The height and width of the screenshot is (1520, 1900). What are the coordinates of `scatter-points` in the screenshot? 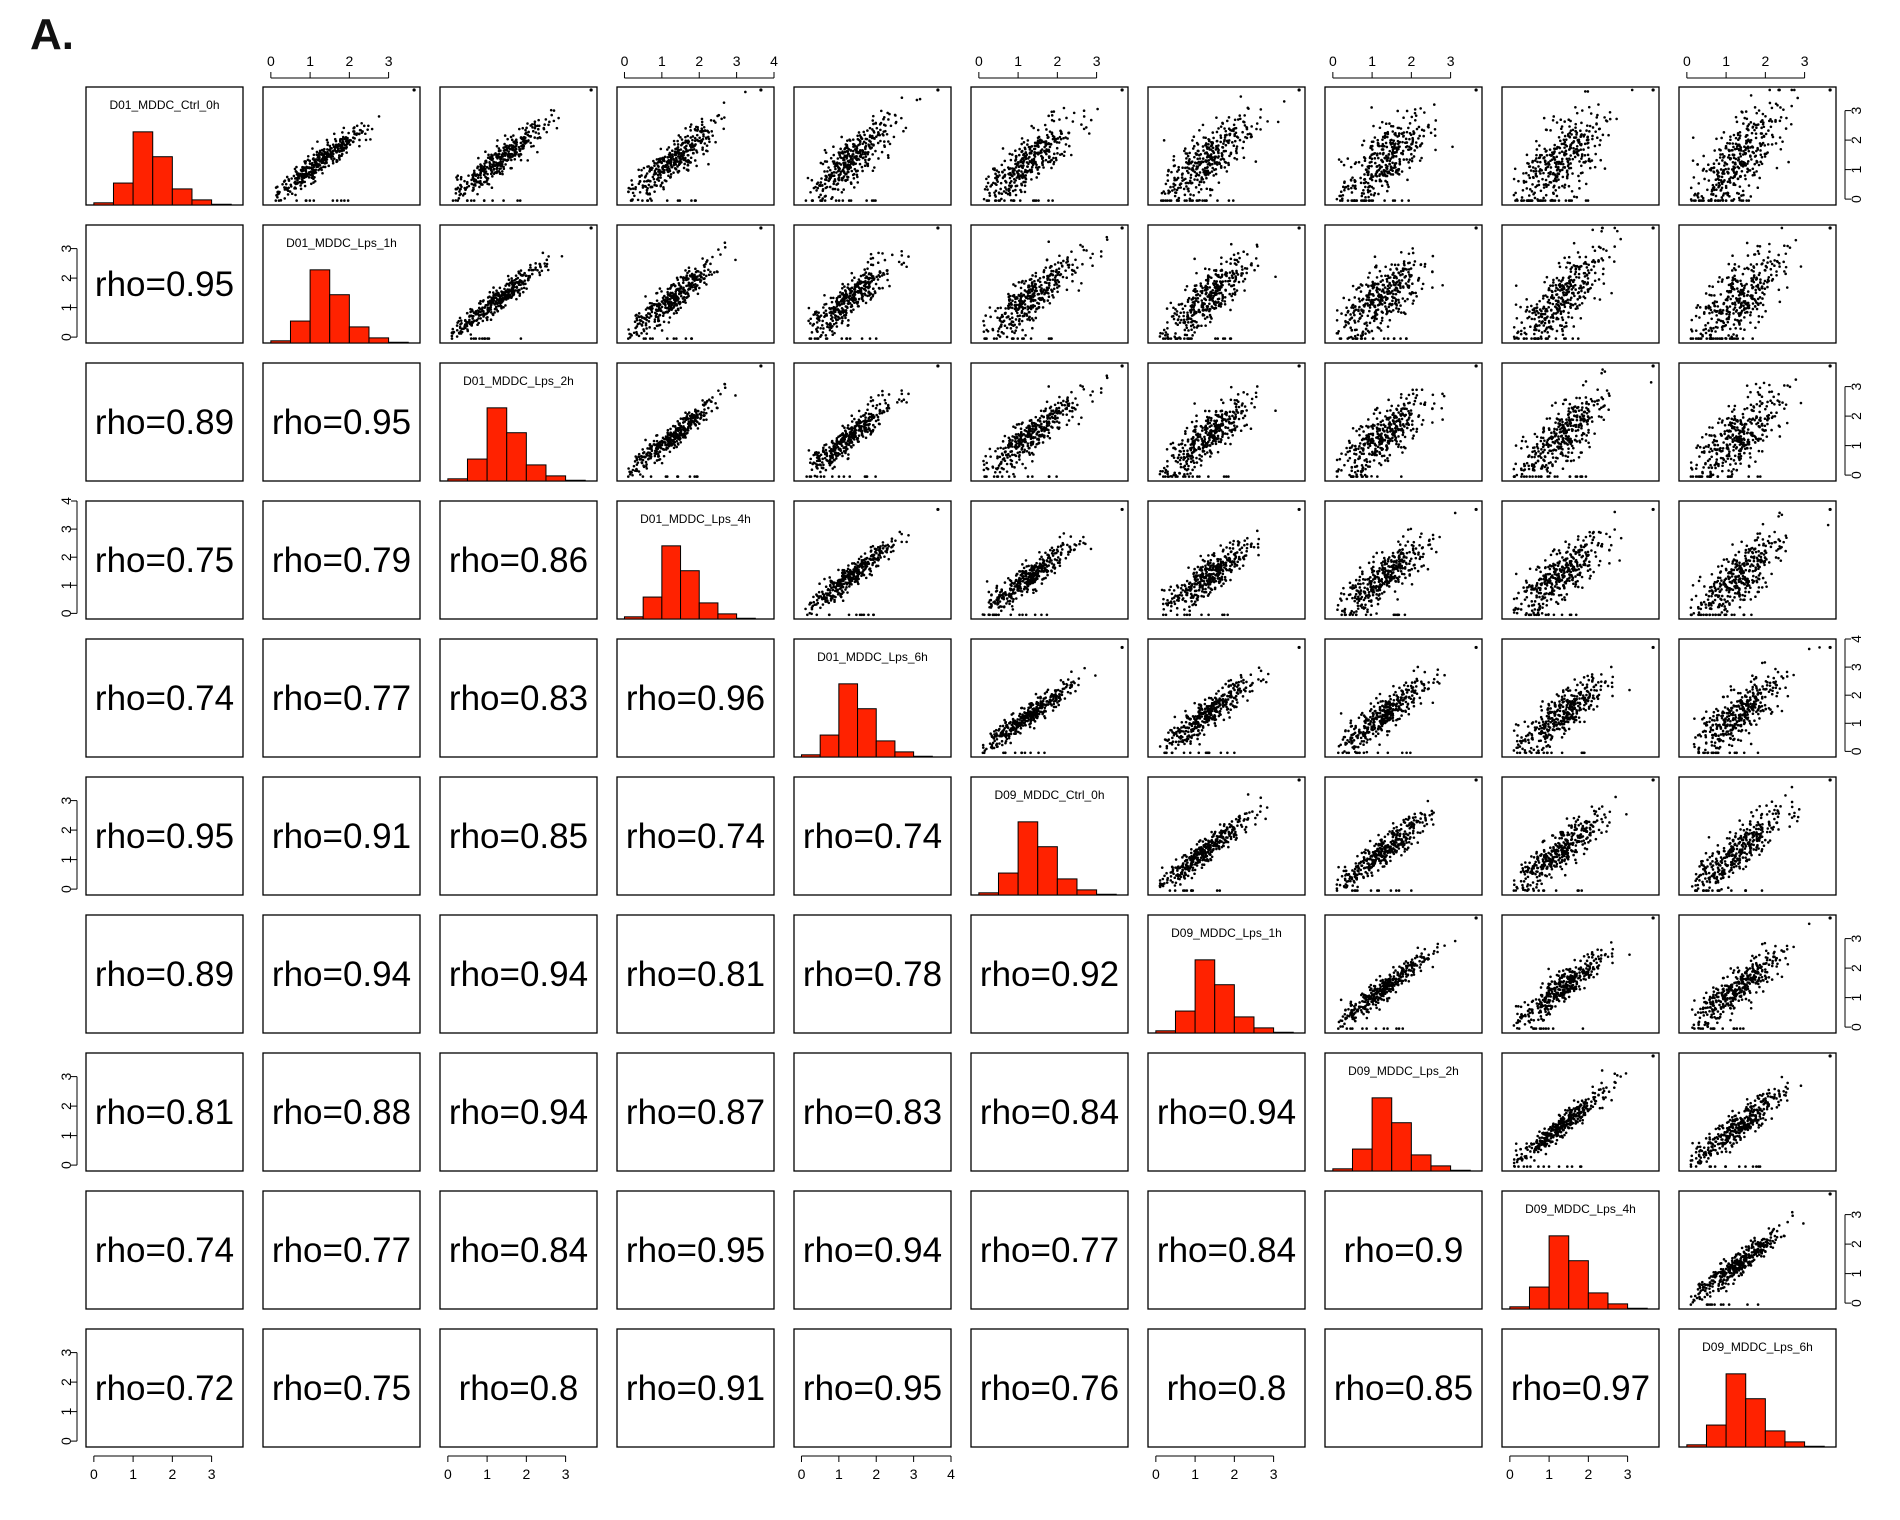 It's located at (345, 145).